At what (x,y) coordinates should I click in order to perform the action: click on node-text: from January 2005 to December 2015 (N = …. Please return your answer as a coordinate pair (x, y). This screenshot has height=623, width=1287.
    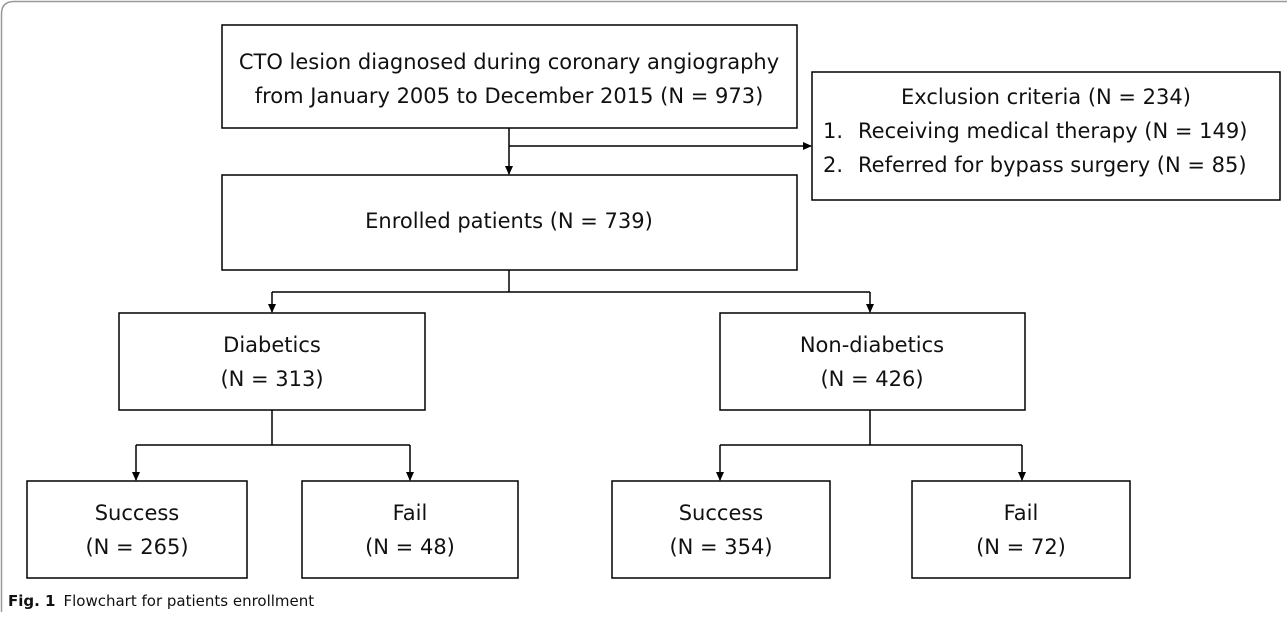
    Looking at the image, I should click on (509, 96).